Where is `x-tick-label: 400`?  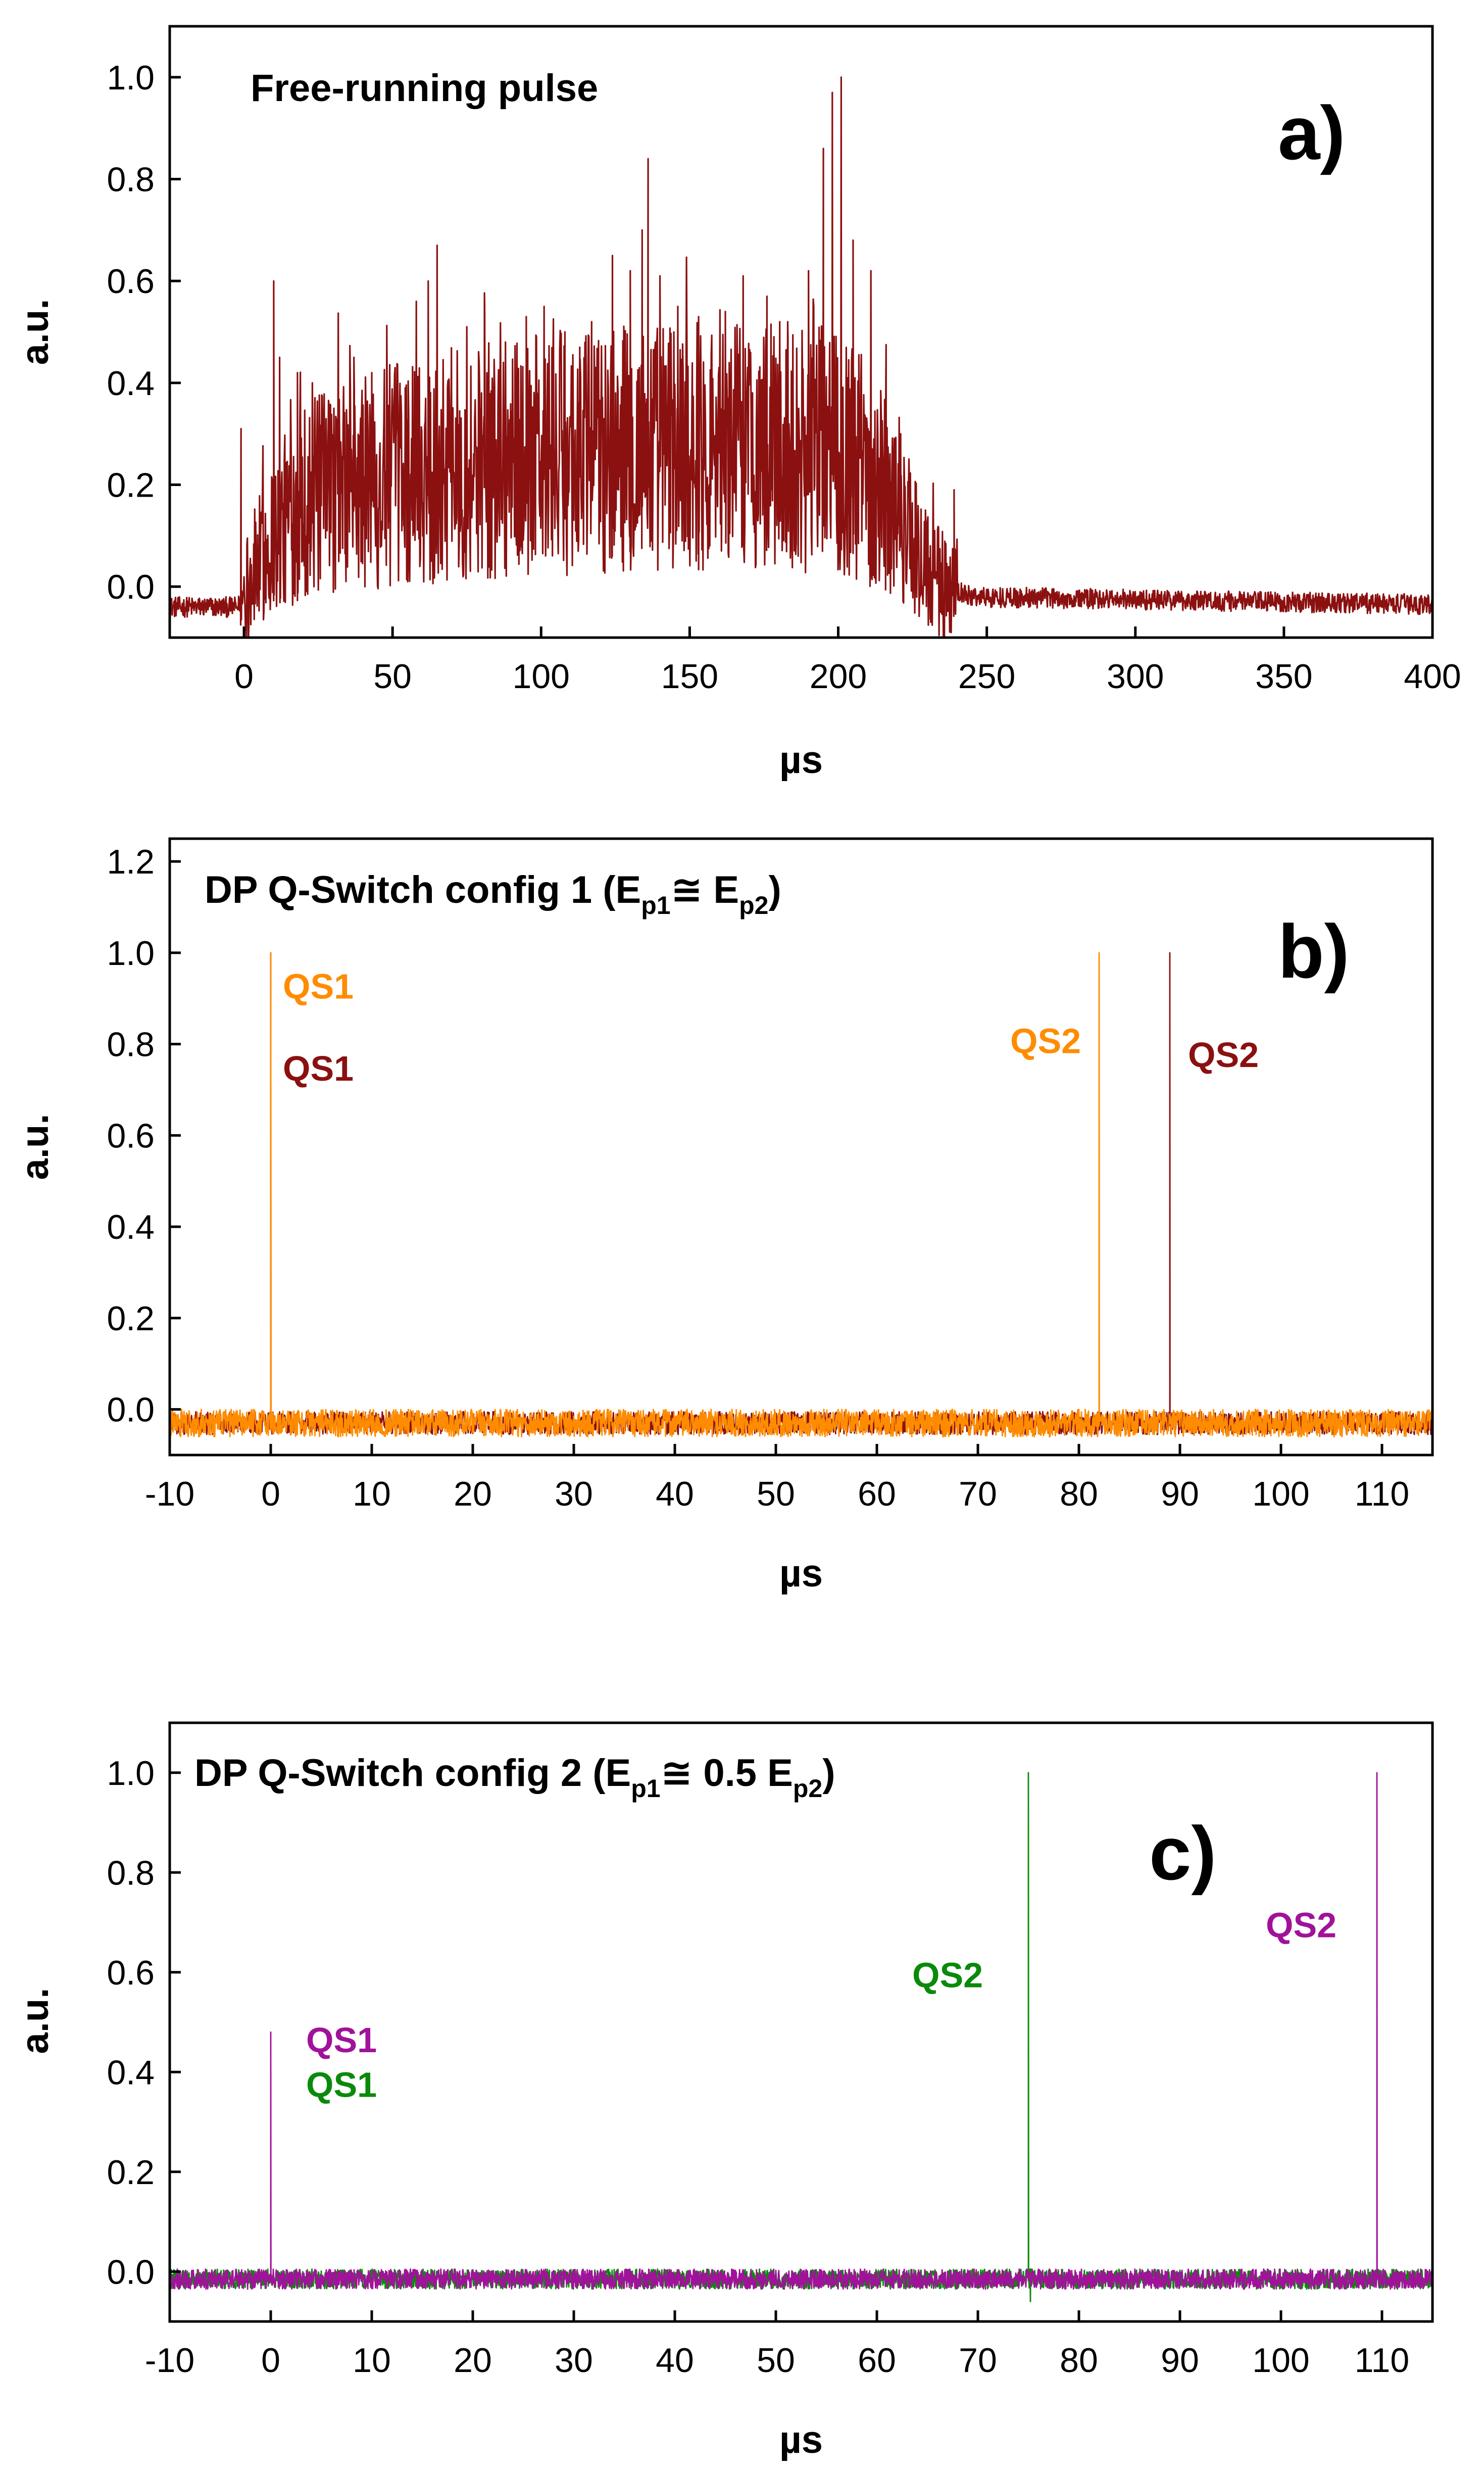
x-tick-label: 400 is located at coordinates (1432, 676).